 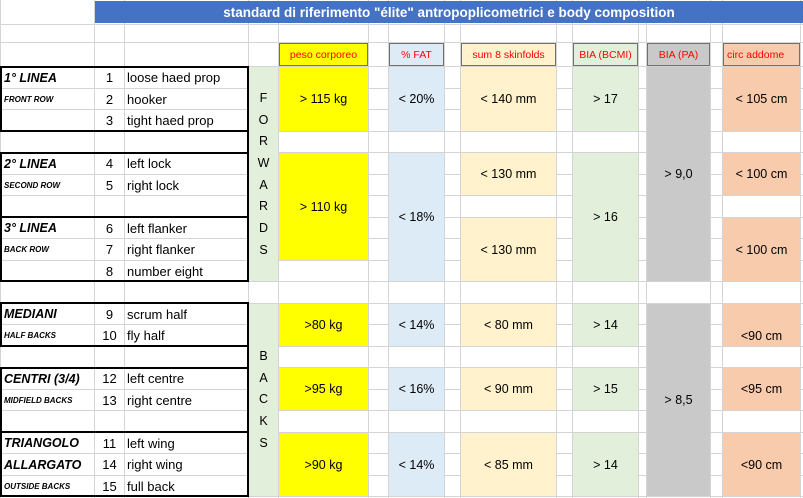 I want to click on player-role: right wing, so click(x=155, y=464).